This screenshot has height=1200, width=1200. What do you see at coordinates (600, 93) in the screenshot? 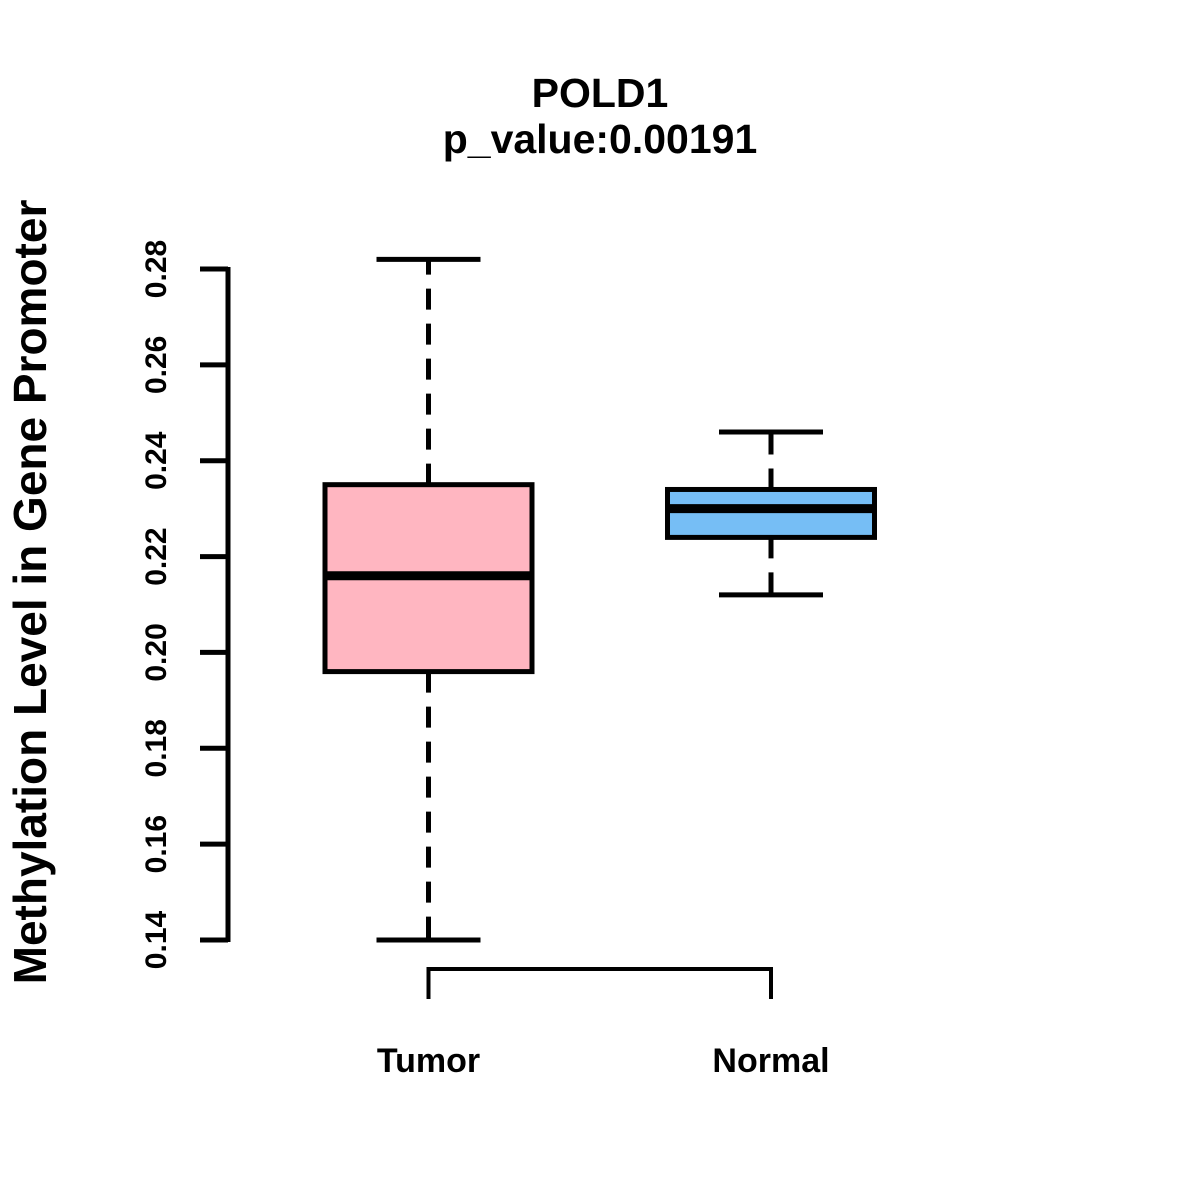
I see `chart-title: POLD1` at bounding box center [600, 93].